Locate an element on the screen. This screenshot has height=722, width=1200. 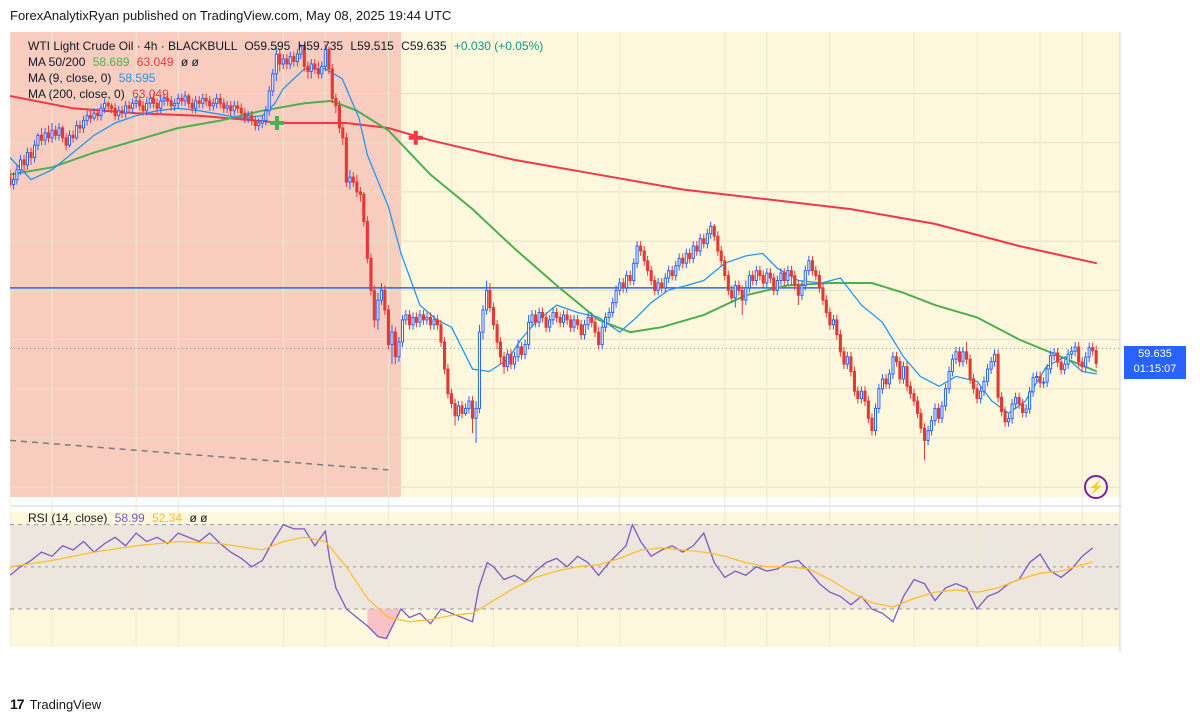
last-price-tag: 59.635 01:15:07 is located at coordinates (1155, 362).